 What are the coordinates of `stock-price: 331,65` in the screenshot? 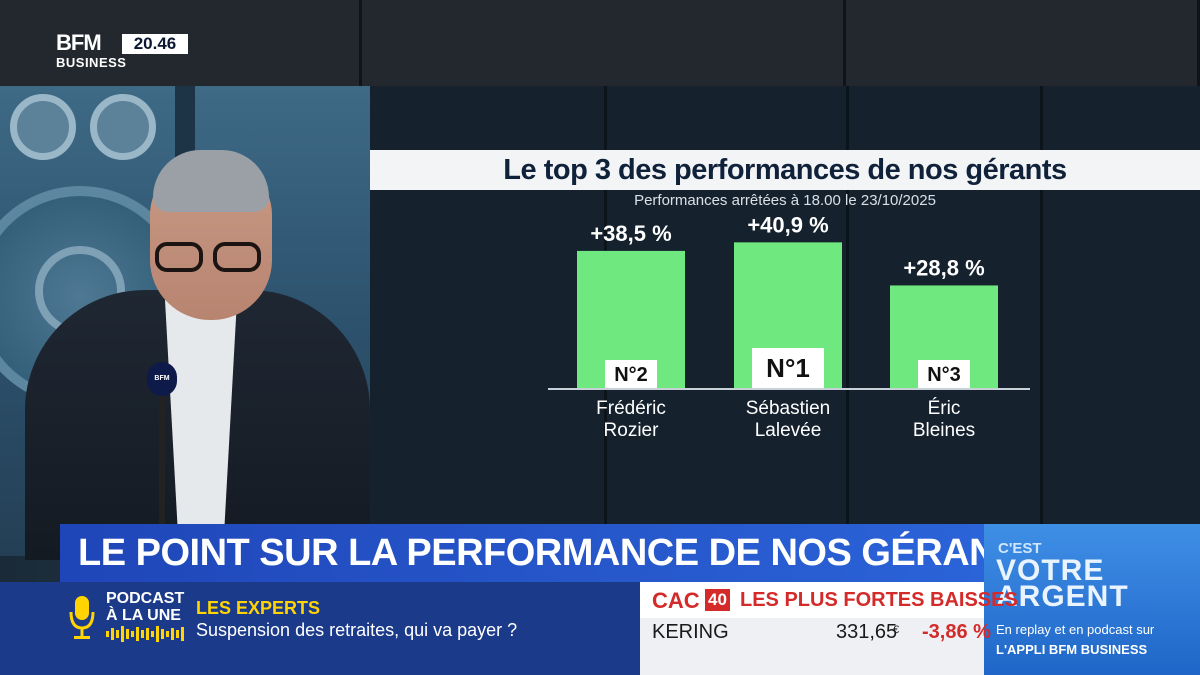 It's located at (867, 632).